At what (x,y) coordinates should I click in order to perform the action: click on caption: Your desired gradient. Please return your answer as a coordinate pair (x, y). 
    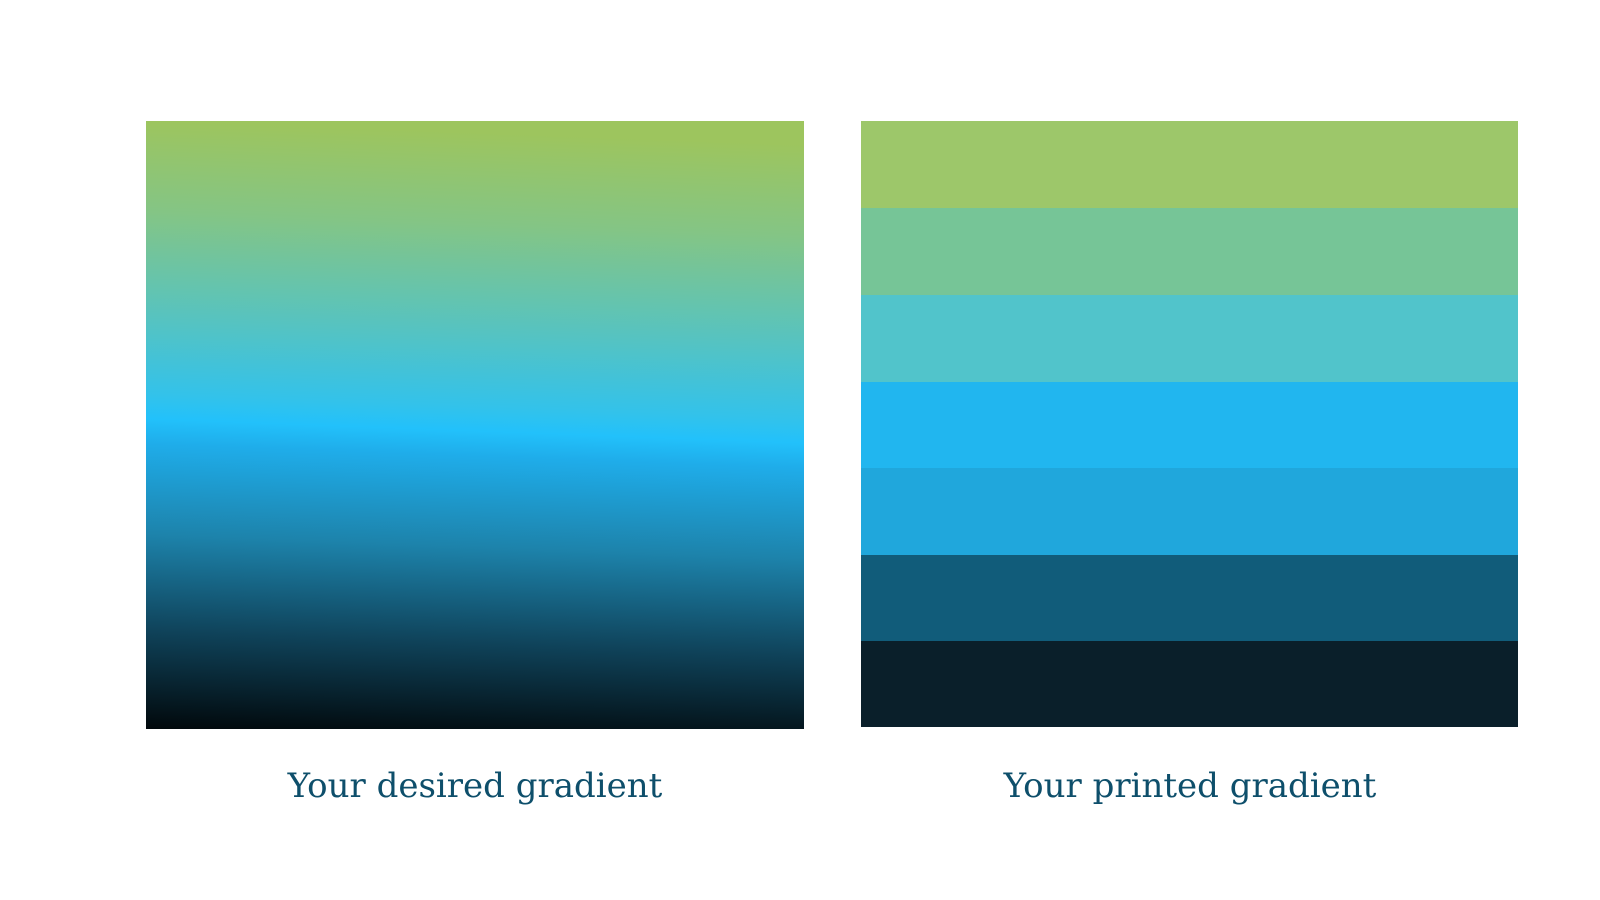
    Looking at the image, I should click on (475, 786).